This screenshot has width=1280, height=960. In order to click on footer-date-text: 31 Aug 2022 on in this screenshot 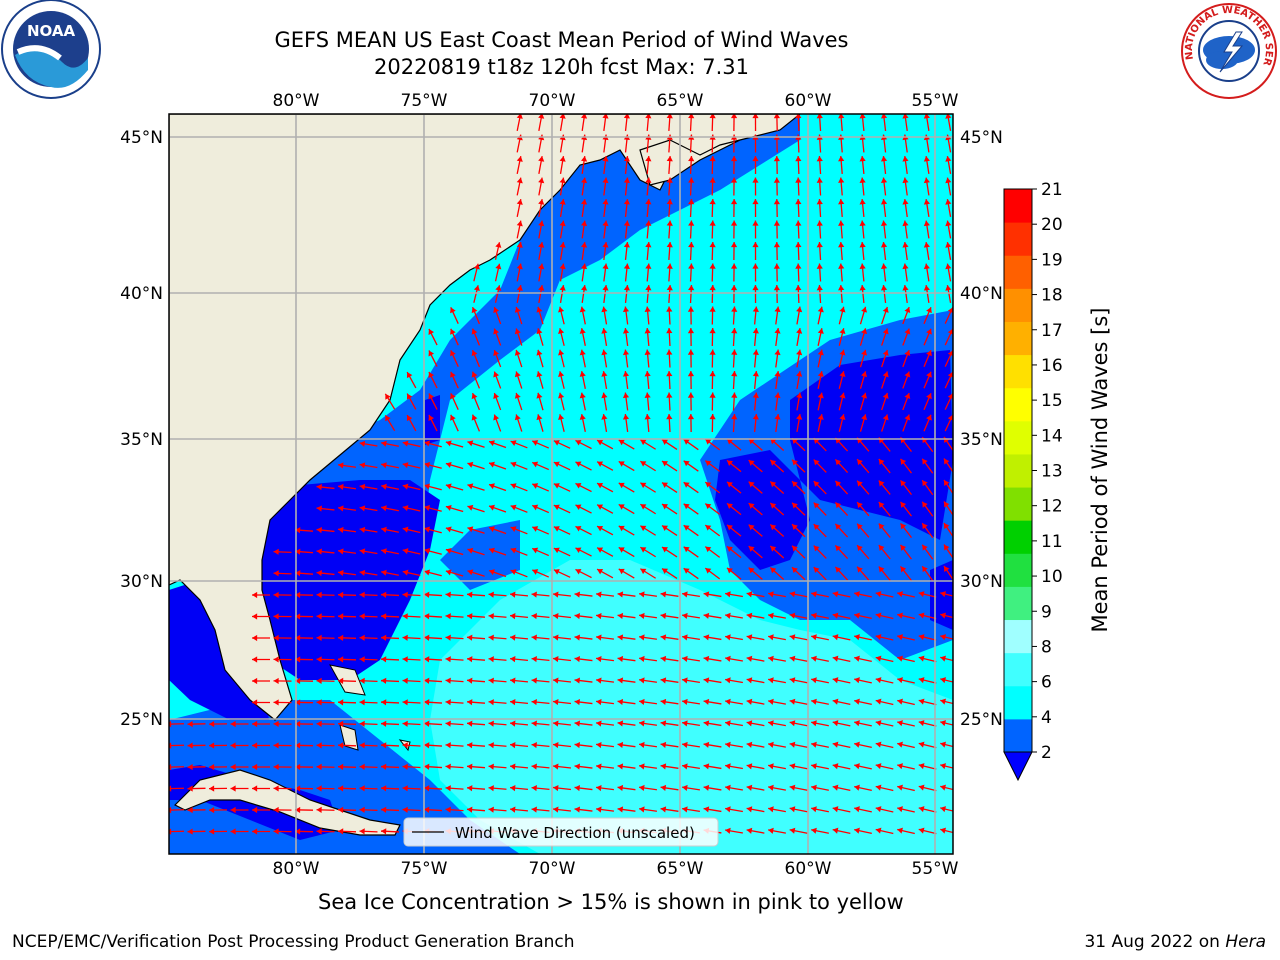, I will do `click(1155, 942)`.